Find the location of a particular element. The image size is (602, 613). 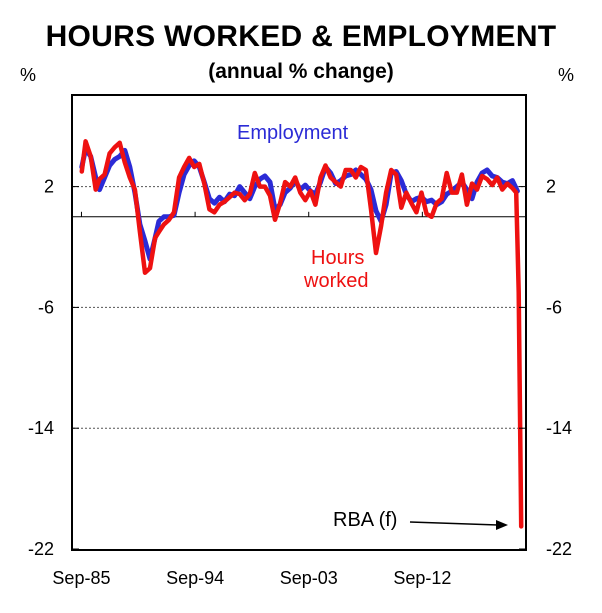

chart-title: HOURS WORKED & EMPLOYMENT is located at coordinates (301, 36).